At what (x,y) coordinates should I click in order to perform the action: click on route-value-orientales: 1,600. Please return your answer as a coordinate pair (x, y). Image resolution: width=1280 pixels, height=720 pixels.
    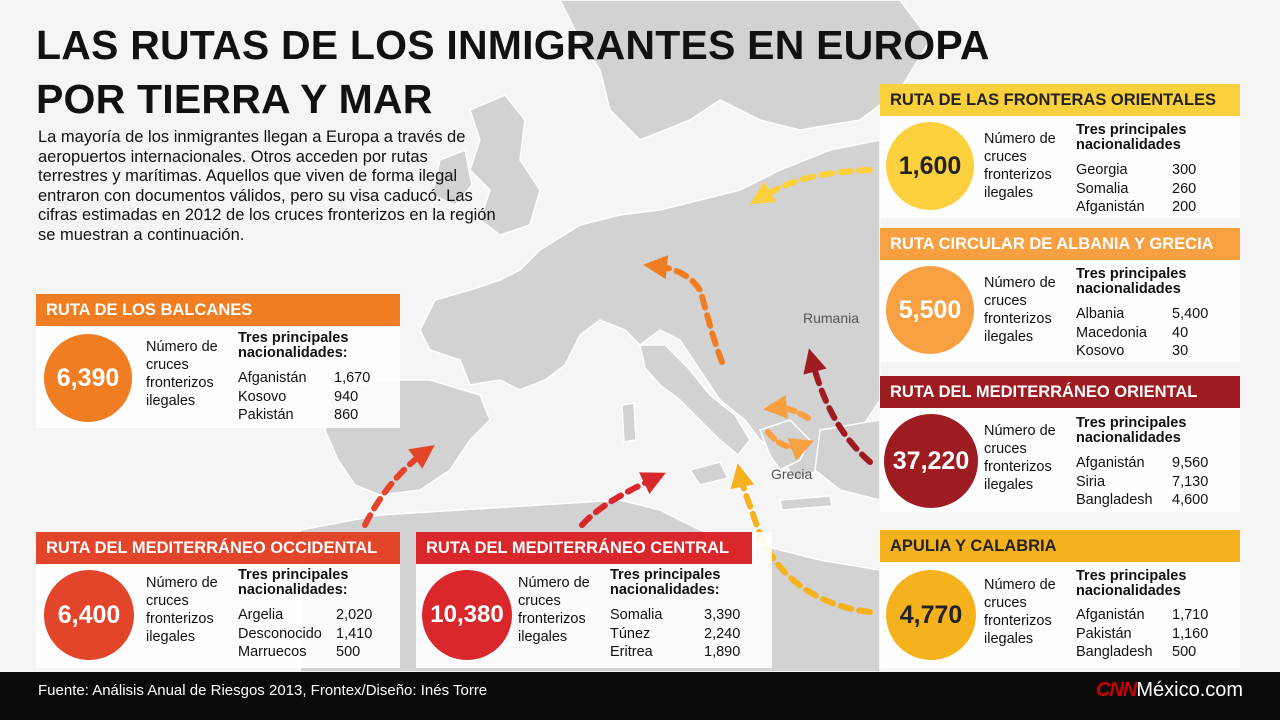
    Looking at the image, I should click on (930, 166).